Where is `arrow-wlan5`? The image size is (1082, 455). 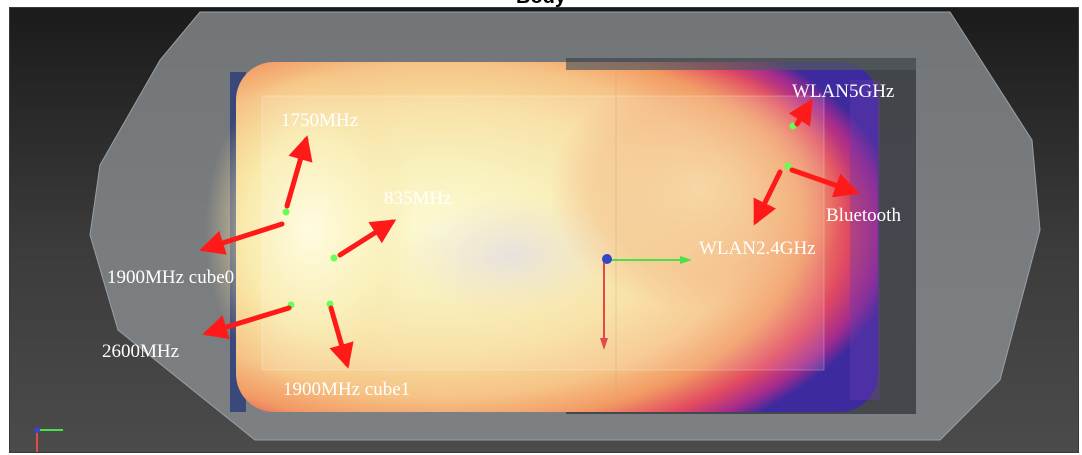
arrow-wlan5 is located at coordinates (800, 112).